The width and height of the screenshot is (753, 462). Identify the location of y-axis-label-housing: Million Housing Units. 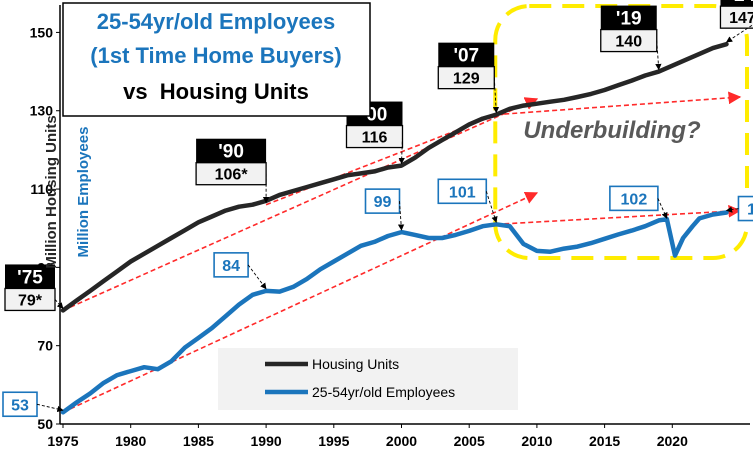
(51, 191).